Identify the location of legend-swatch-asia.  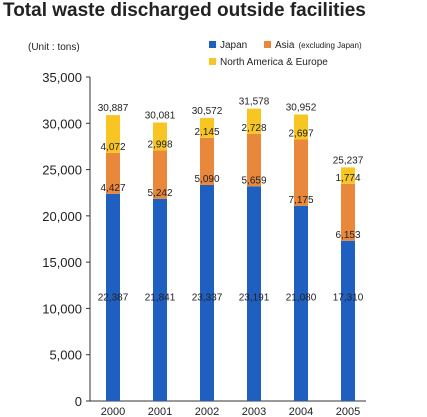
(267, 44).